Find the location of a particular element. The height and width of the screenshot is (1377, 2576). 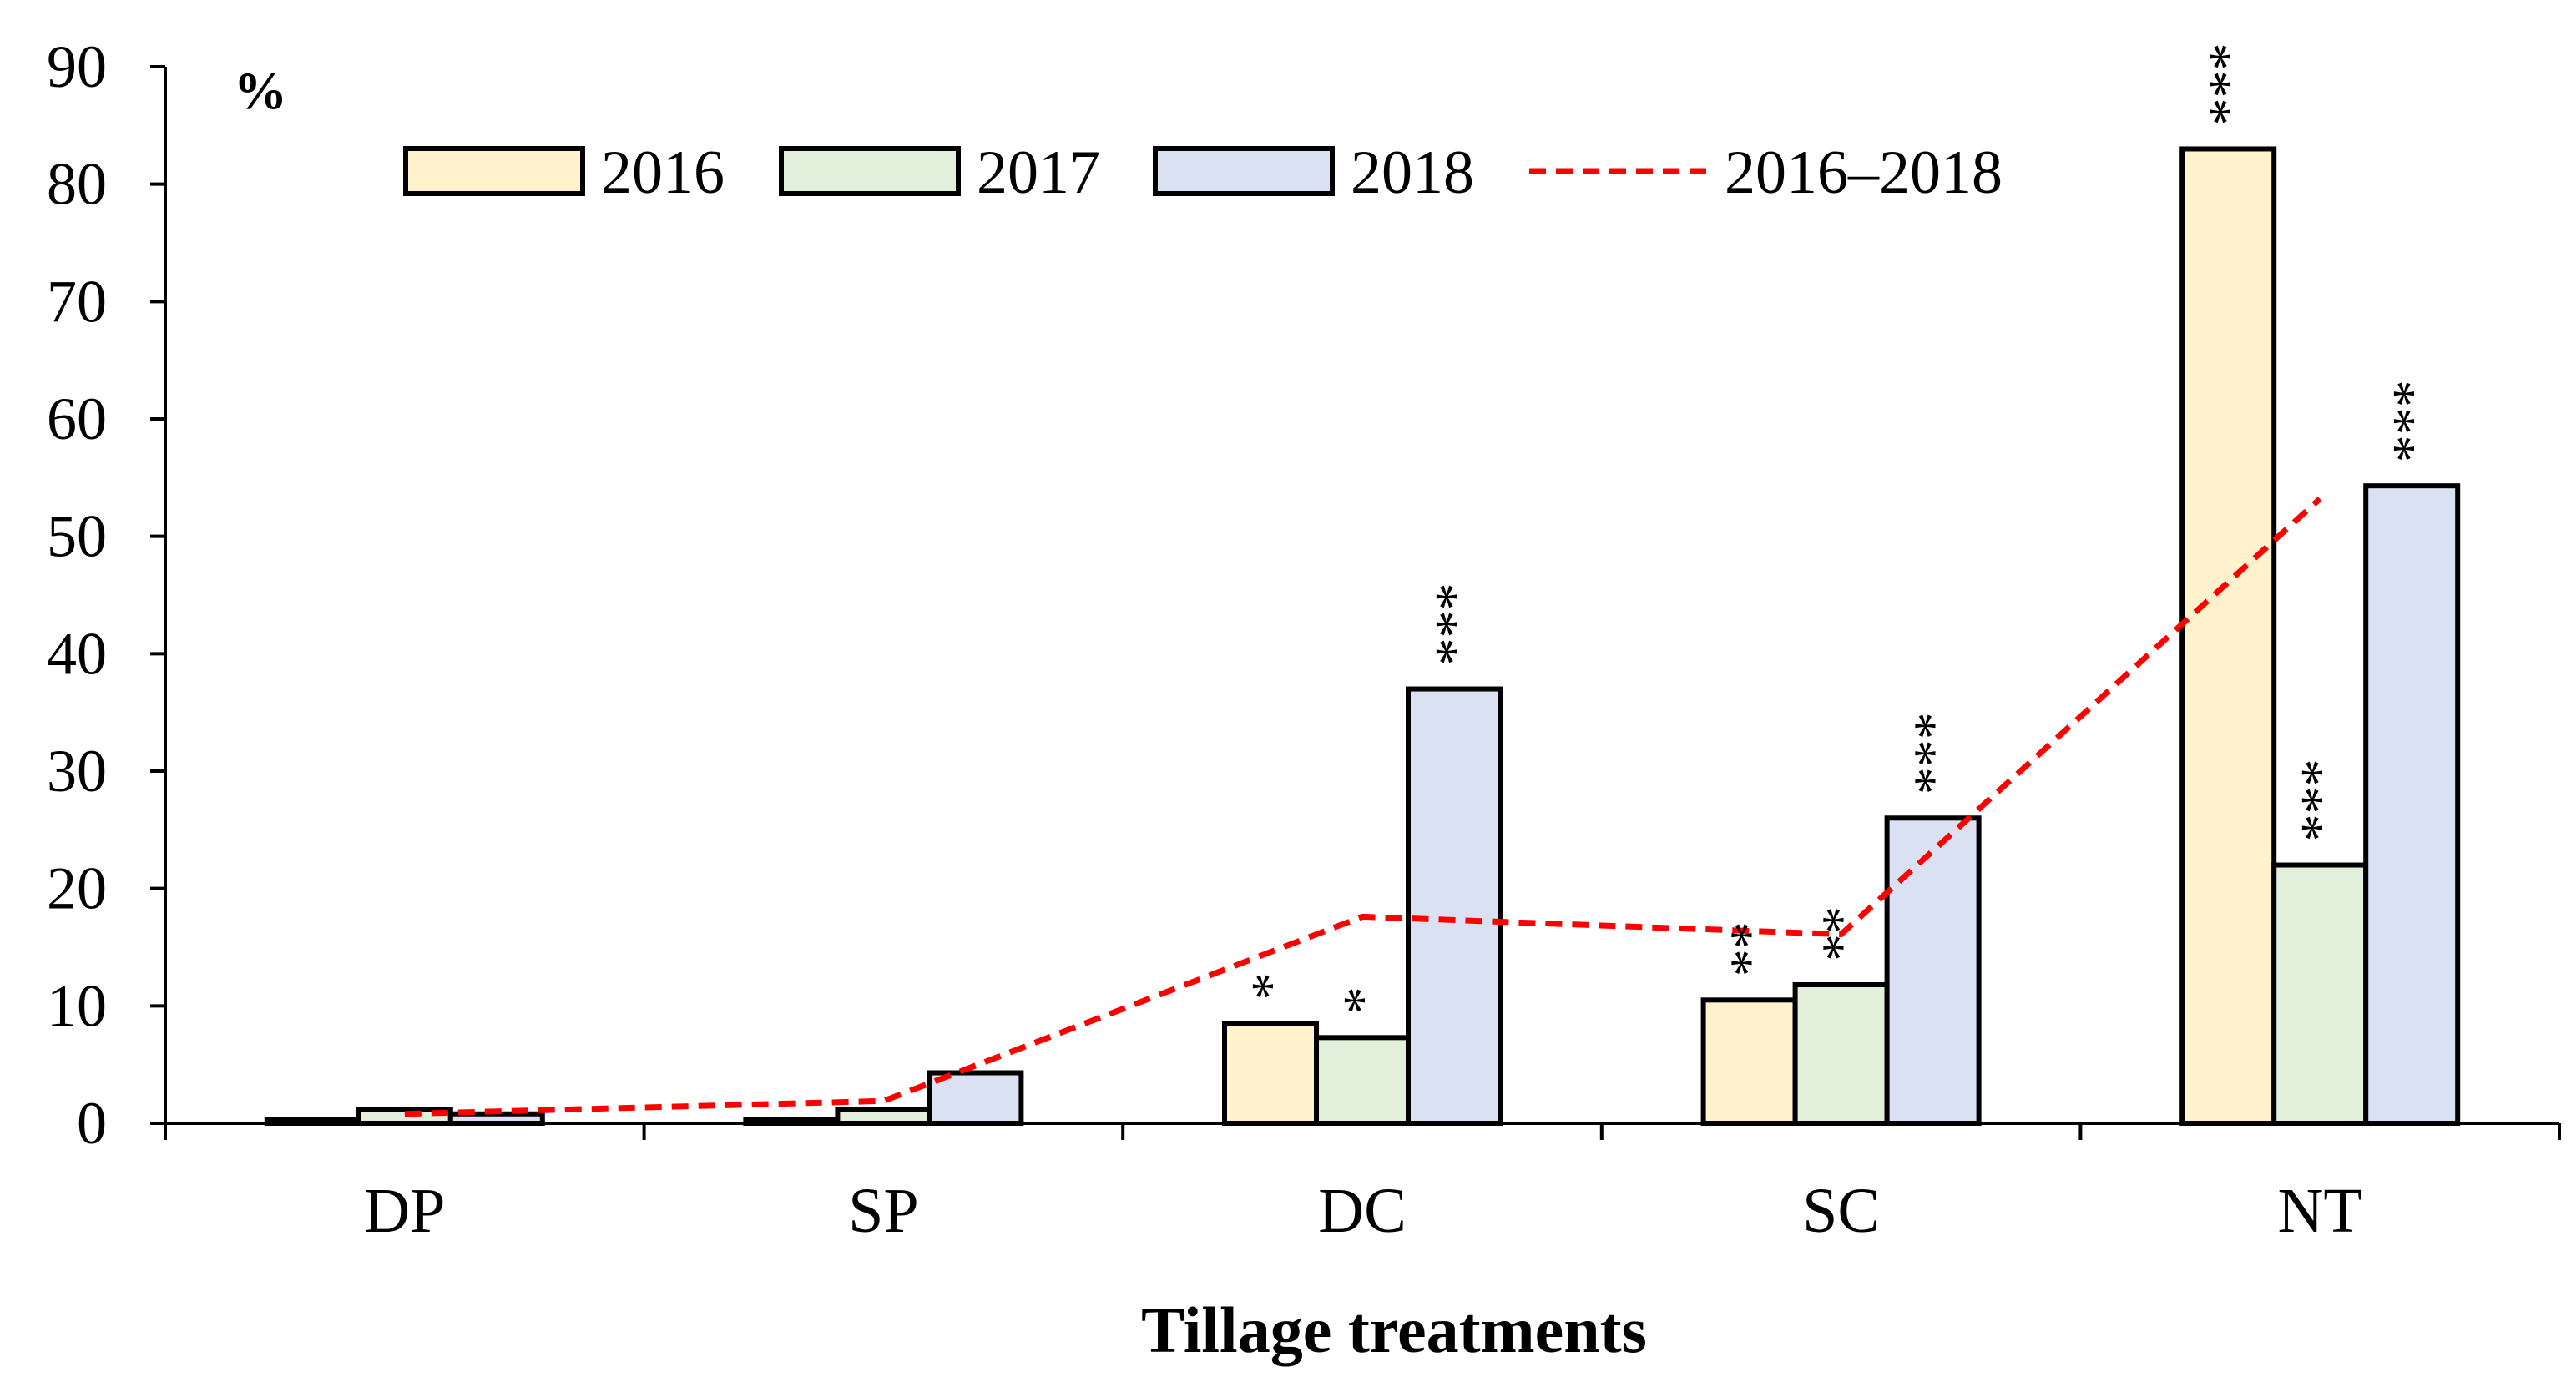

bar-2017-NT is located at coordinates (2320, 994).